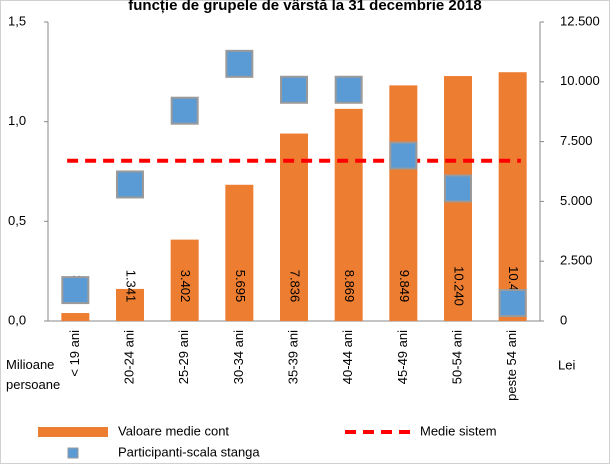  I want to click on x-tick-label: 20-24 ani, so click(128, 357).